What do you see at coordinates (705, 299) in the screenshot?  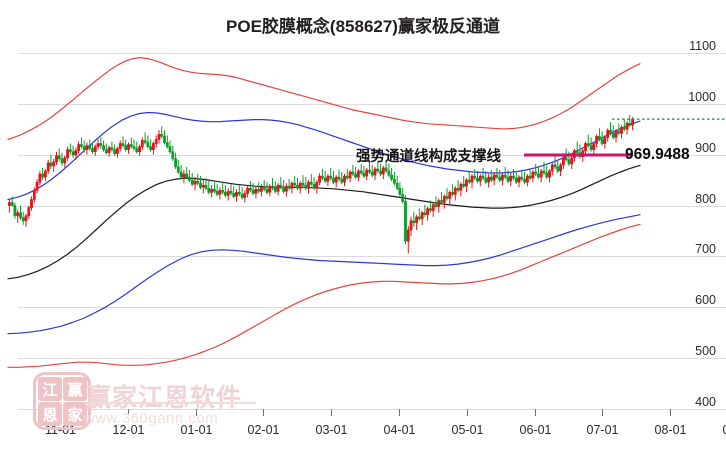 I see `y-tick-label: 600` at bounding box center [705, 299].